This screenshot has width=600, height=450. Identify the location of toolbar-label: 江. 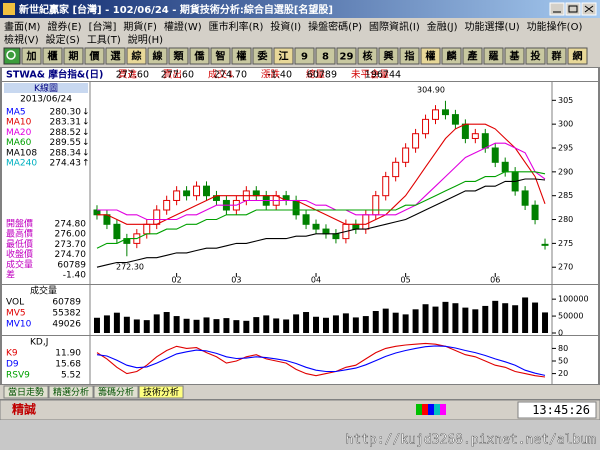
(284, 56).